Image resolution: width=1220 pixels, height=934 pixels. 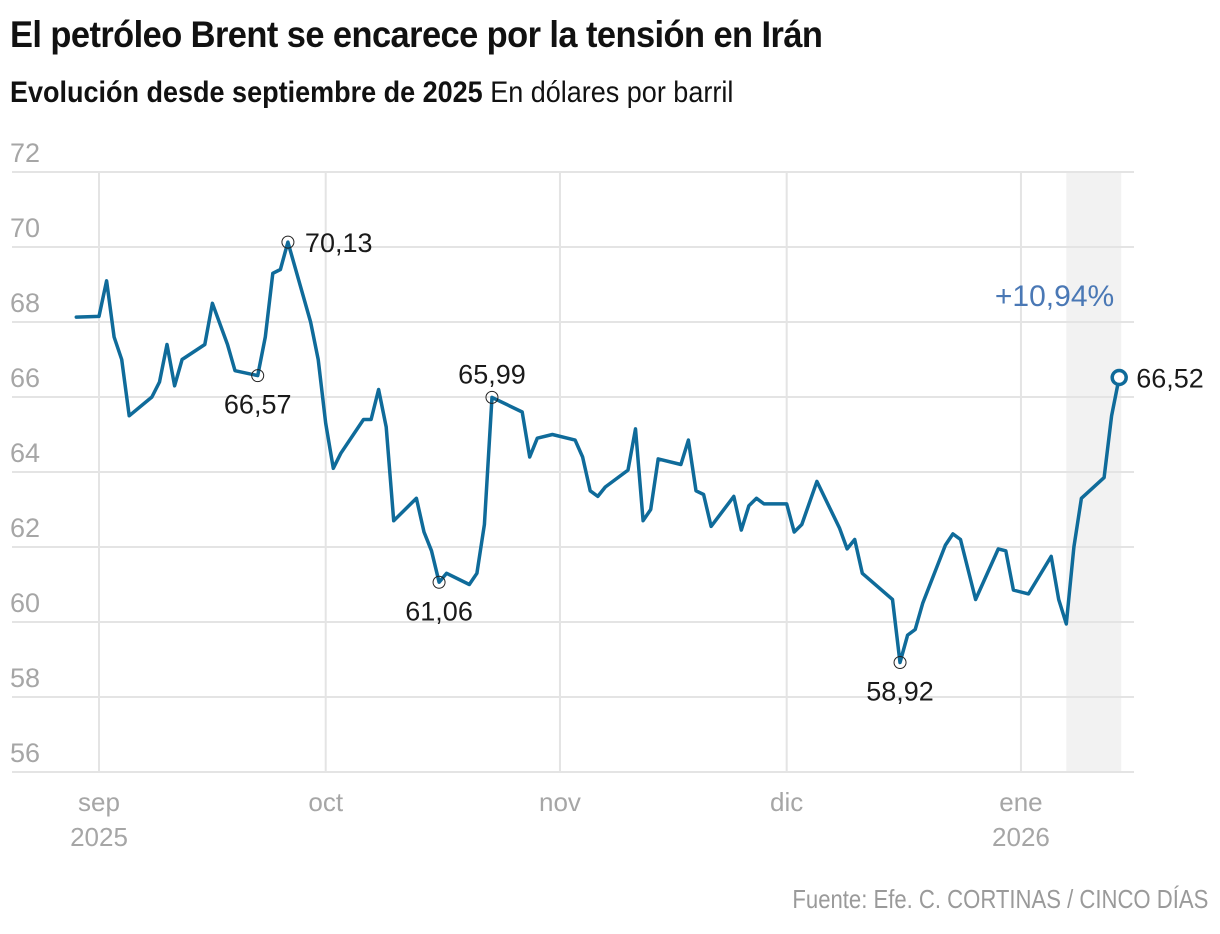 What do you see at coordinates (1000, 899) in the screenshot?
I see `source-credit: Fuente: Efe. C. CORTINAS / CINCO DÍAS` at bounding box center [1000, 899].